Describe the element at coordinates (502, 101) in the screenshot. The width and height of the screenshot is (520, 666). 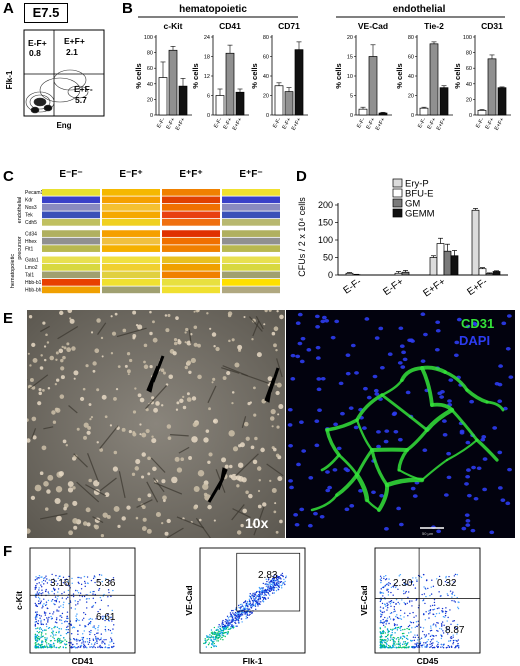
I see `bar` at that location.